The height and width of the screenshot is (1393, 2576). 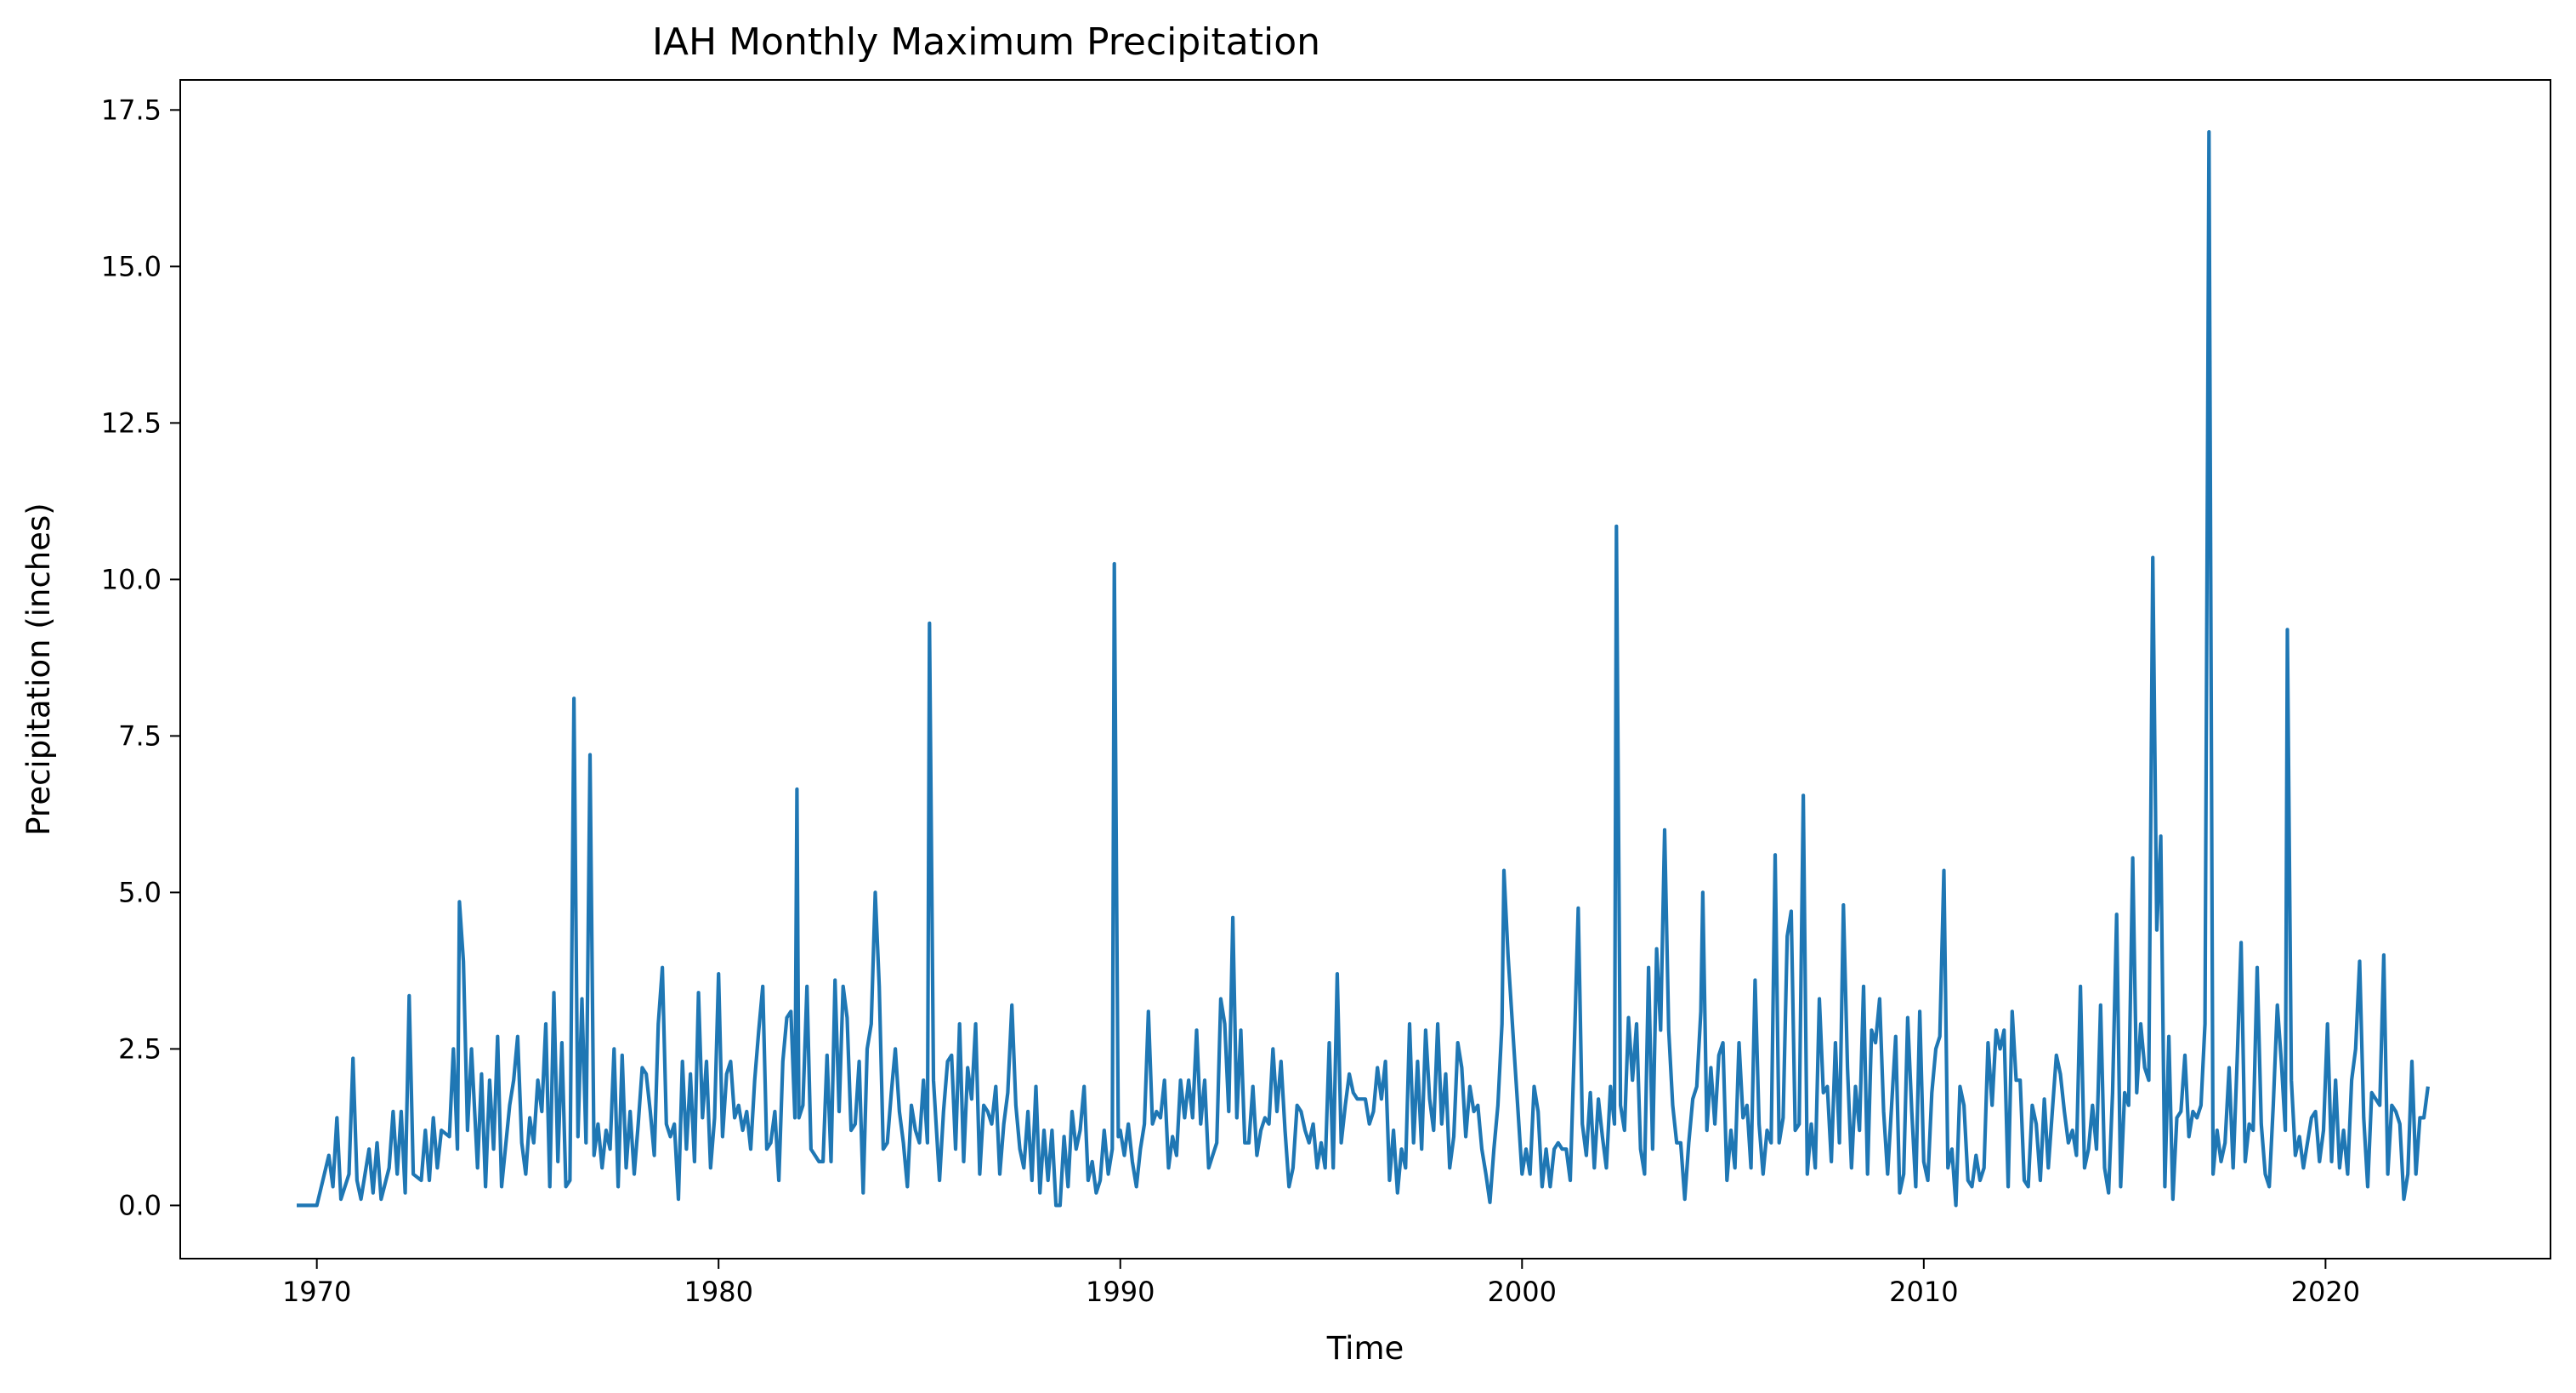 What do you see at coordinates (1321, 1283) in the screenshot?
I see `x-axis: 1970 1980 1990 2000 2010 2020` at bounding box center [1321, 1283].